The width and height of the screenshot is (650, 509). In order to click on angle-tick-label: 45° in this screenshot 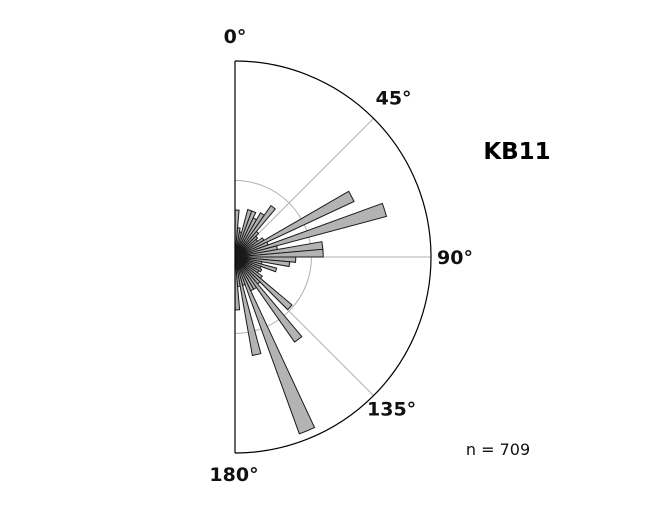, I will do `click(394, 98)`.